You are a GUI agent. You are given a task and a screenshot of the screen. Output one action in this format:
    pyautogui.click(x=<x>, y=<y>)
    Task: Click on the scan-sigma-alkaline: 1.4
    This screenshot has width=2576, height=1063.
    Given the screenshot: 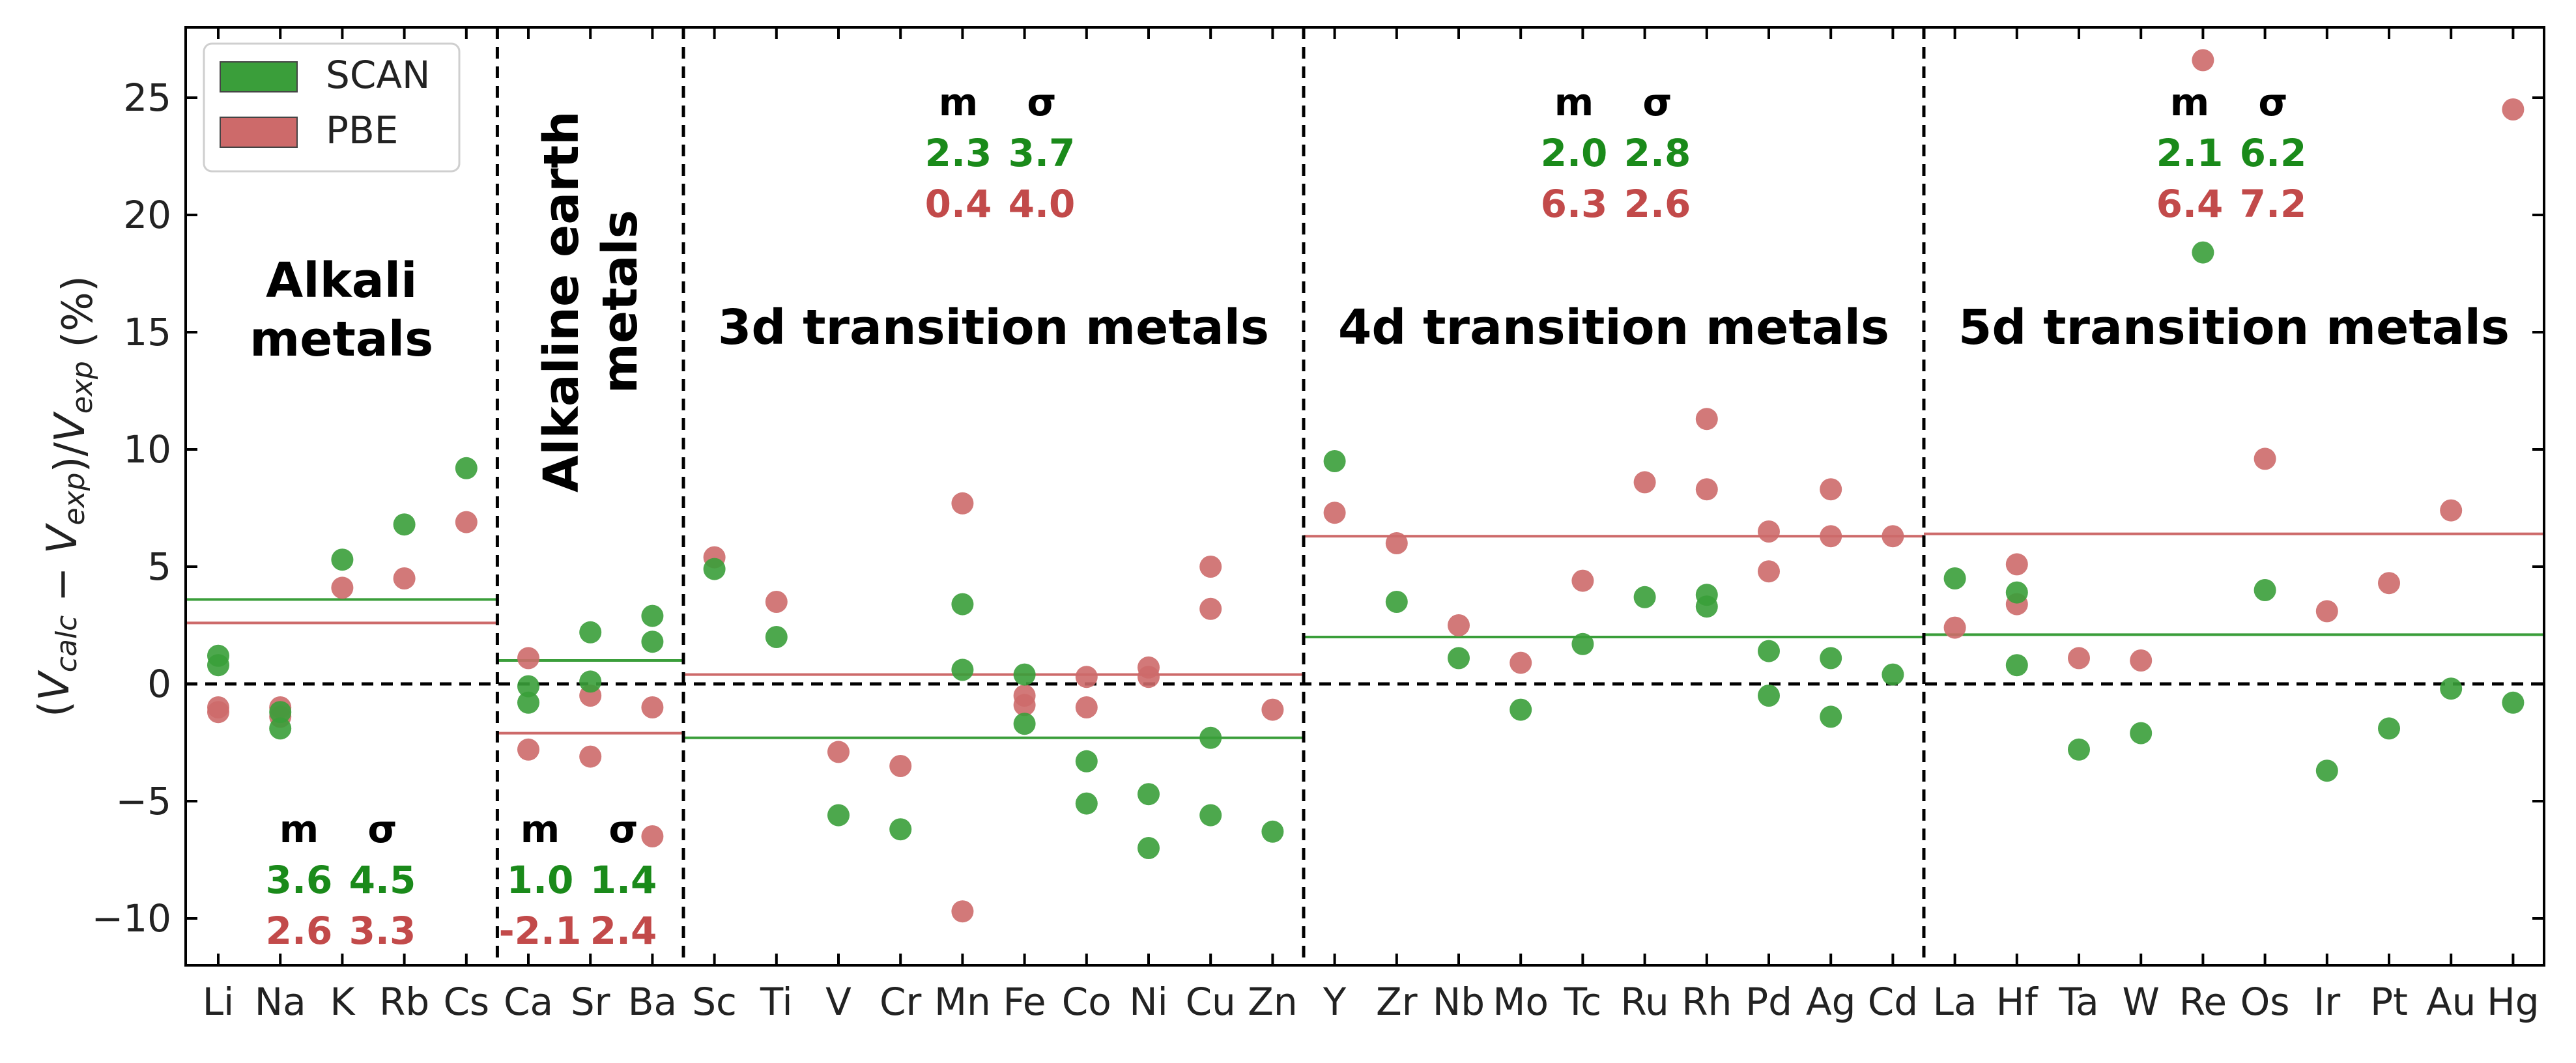 What is the action you would take?
    pyautogui.click(x=623, y=880)
    